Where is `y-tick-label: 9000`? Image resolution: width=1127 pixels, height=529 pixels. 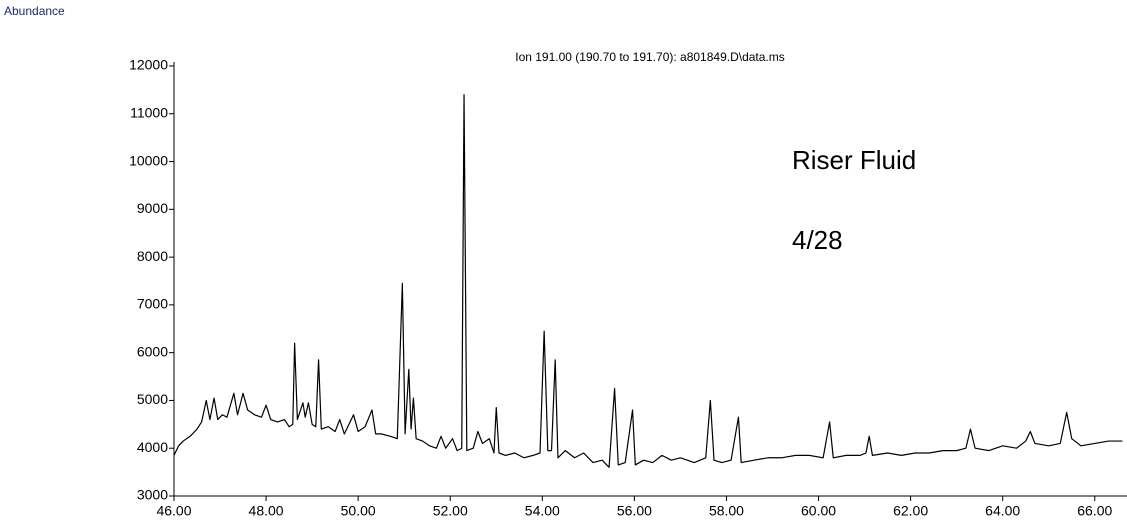
y-tick-label: 9000 is located at coordinates (152, 208).